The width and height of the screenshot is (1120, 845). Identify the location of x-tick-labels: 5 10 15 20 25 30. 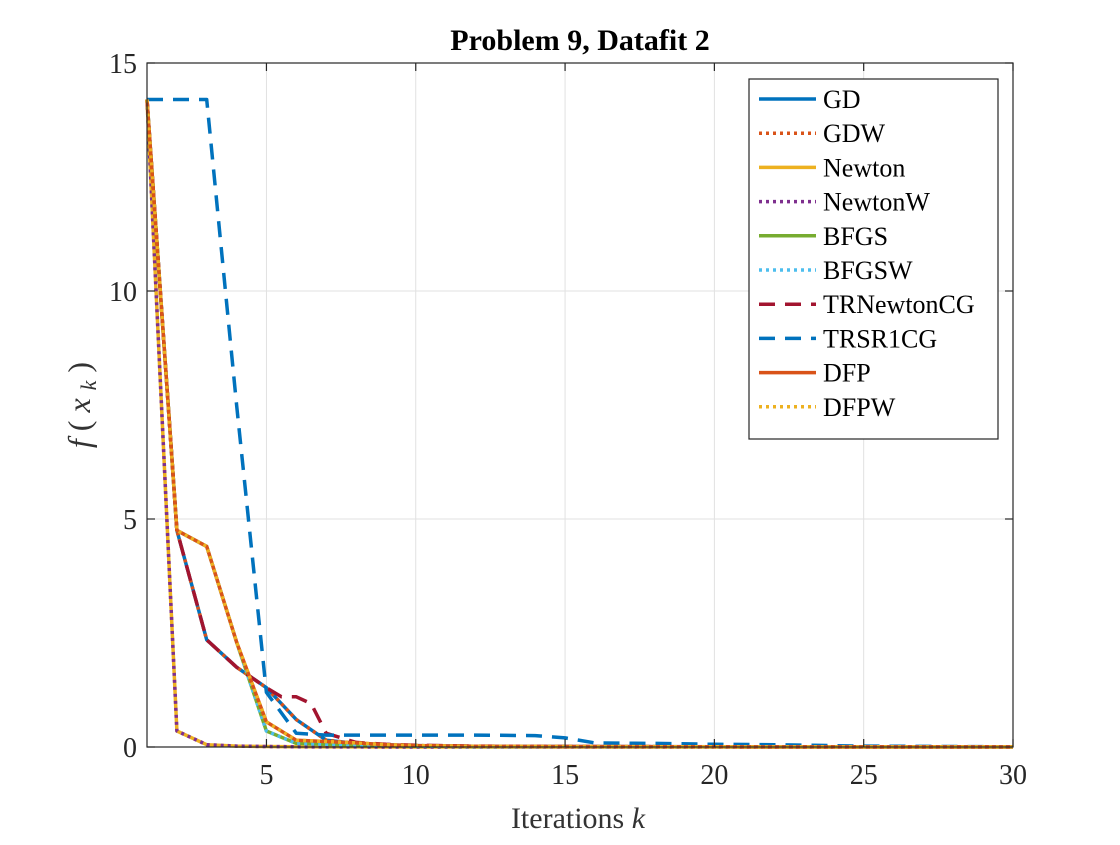
(643, 775).